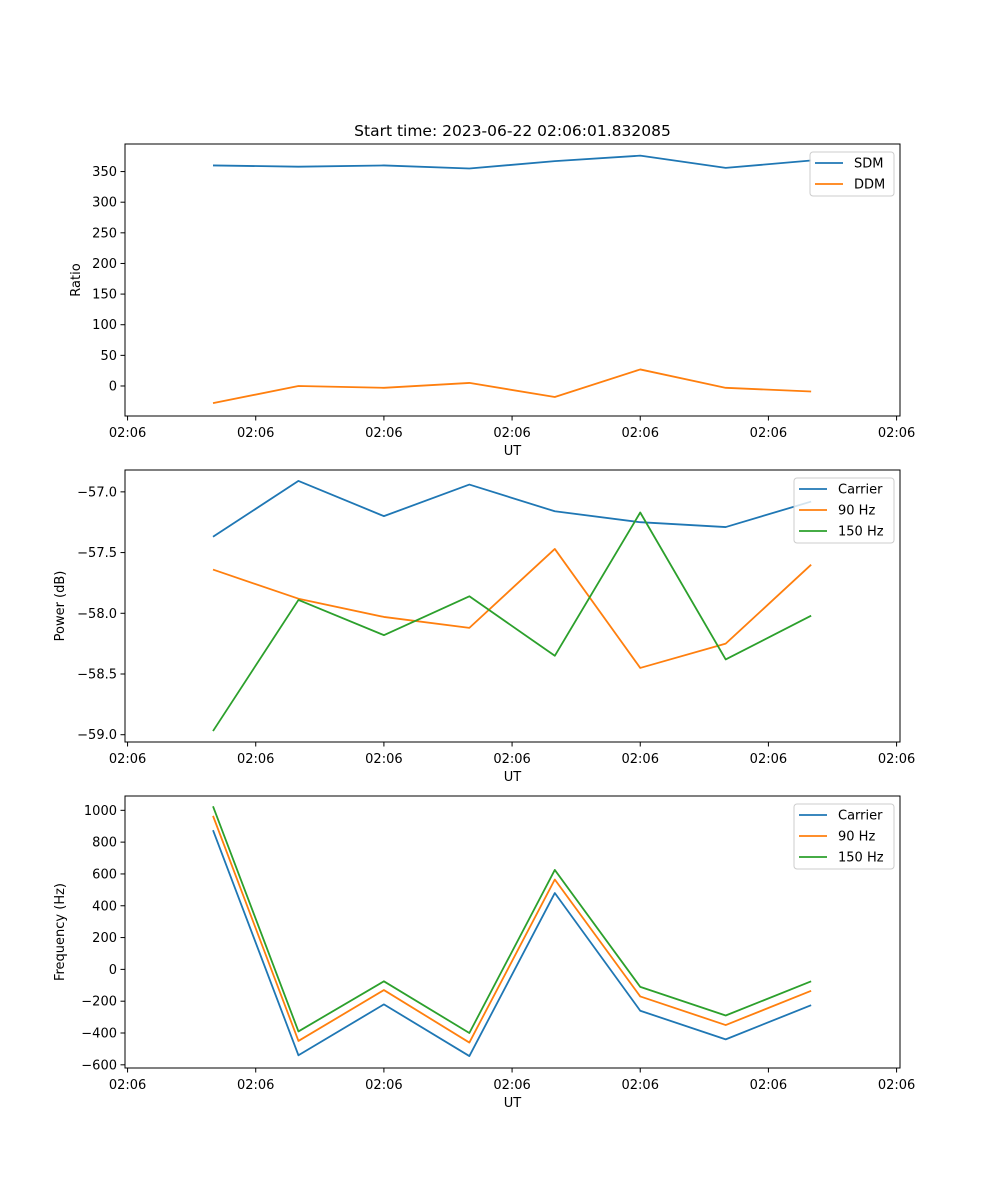  Describe the element at coordinates (869, 185) in the screenshot. I see `legend-label: DDM` at that location.